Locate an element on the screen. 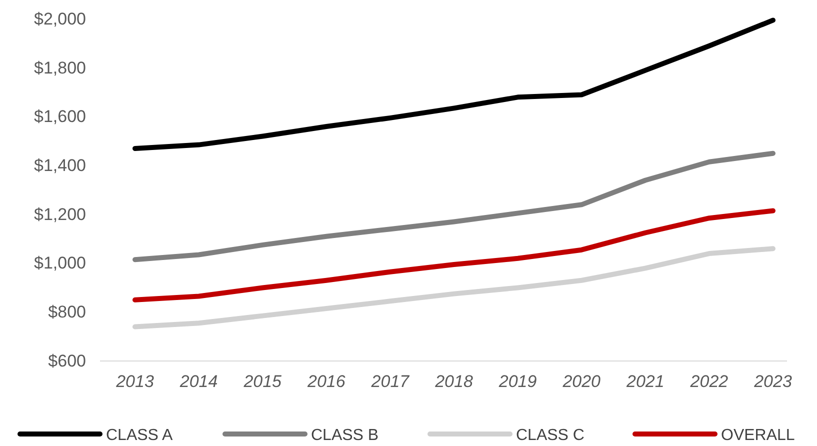  x-tick-label: 2015 is located at coordinates (262, 382).